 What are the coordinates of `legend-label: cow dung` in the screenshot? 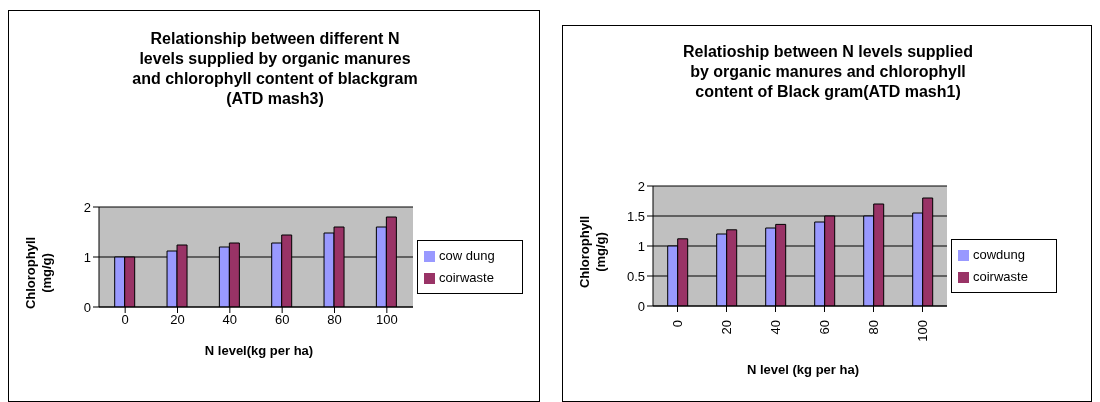 It's located at (467, 255).